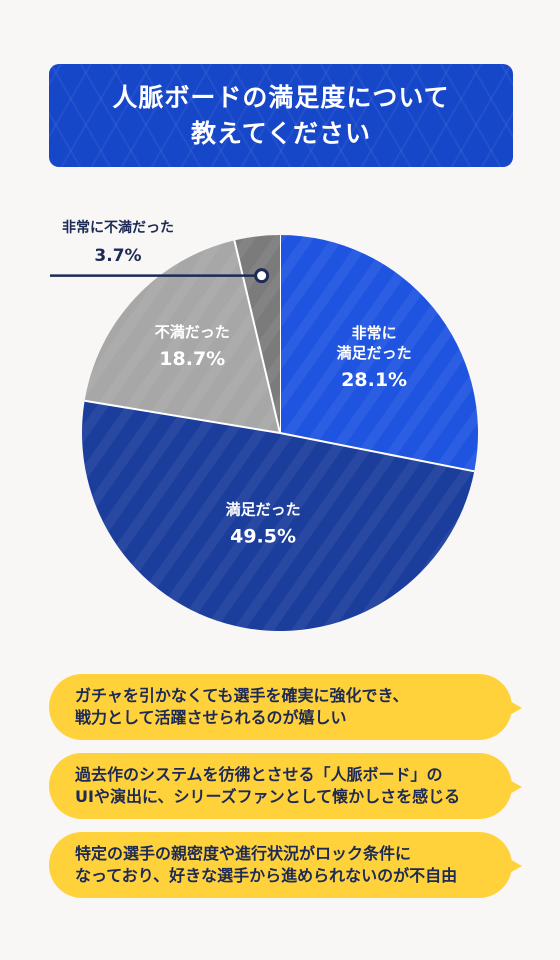  I want to click on title-line-2: 教えてください, so click(280, 133).